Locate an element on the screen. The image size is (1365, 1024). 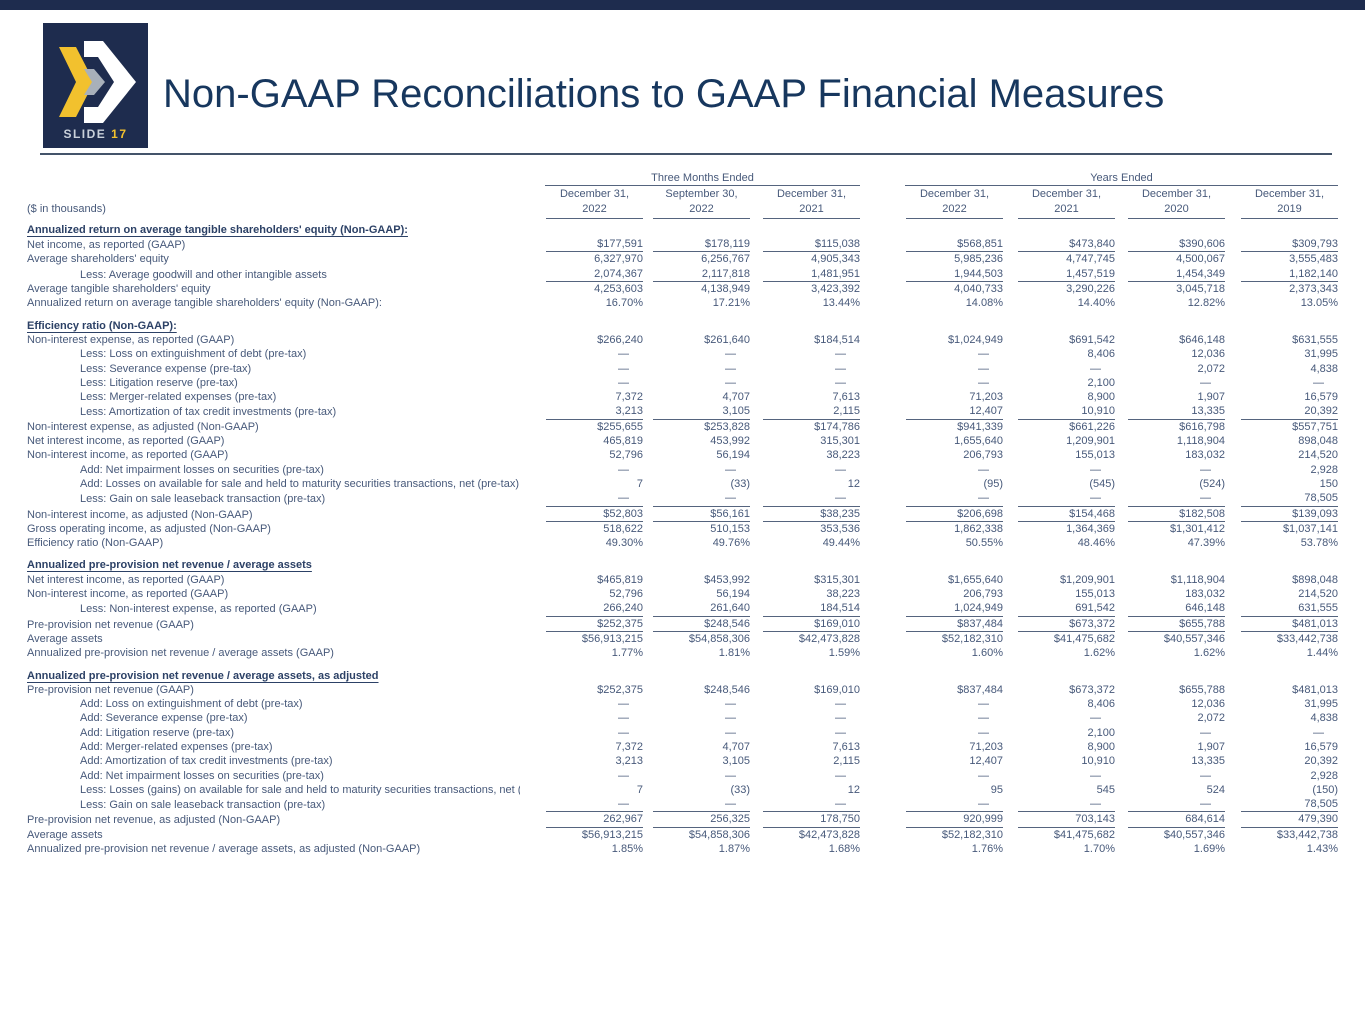
value: 1.59% is located at coordinates (844, 653).